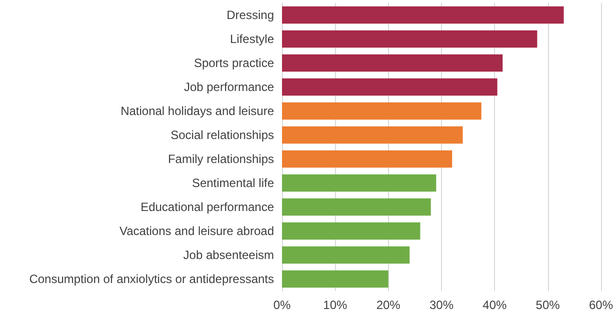 This screenshot has width=616, height=317. I want to click on x-tick-label: 10%, so click(335, 305).